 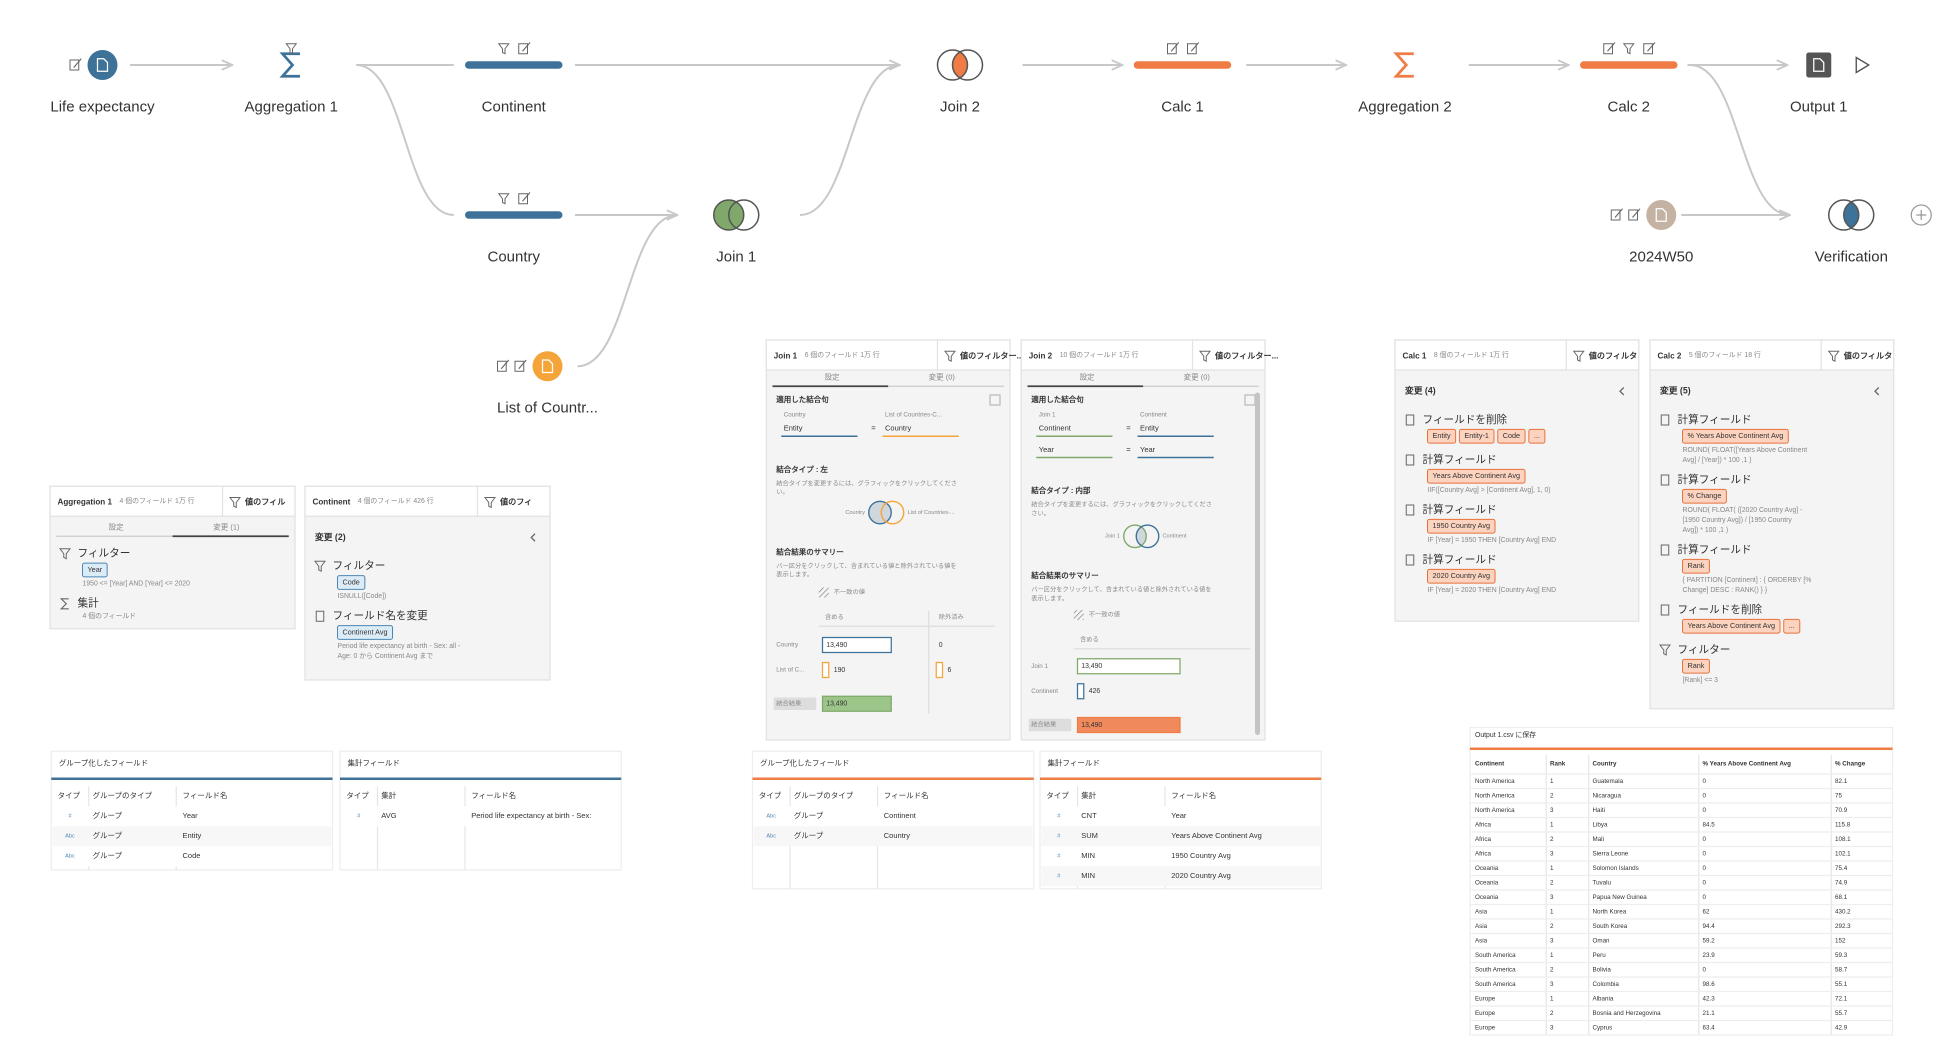 I want to click on change-detail: { PARTITION [Continent] : { ORDERBY [%, so click(x=1747, y=580).